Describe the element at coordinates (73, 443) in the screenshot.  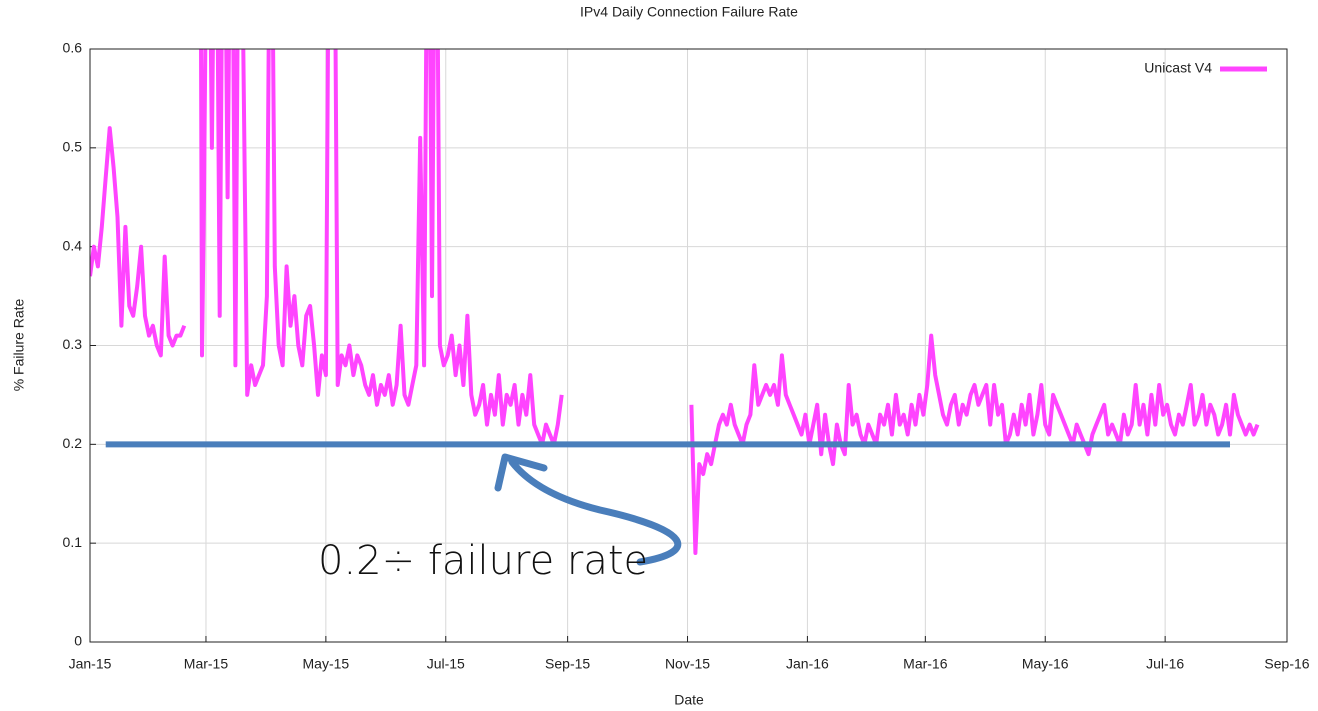
I see `y-tick-label: 0.2` at that location.